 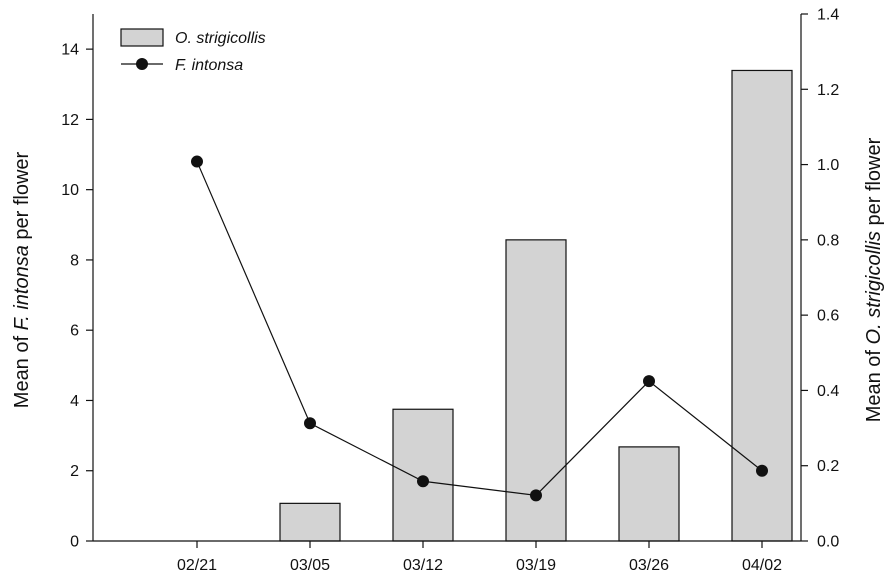 I want to click on y-right-tick-label: 0.2, so click(x=828, y=466).